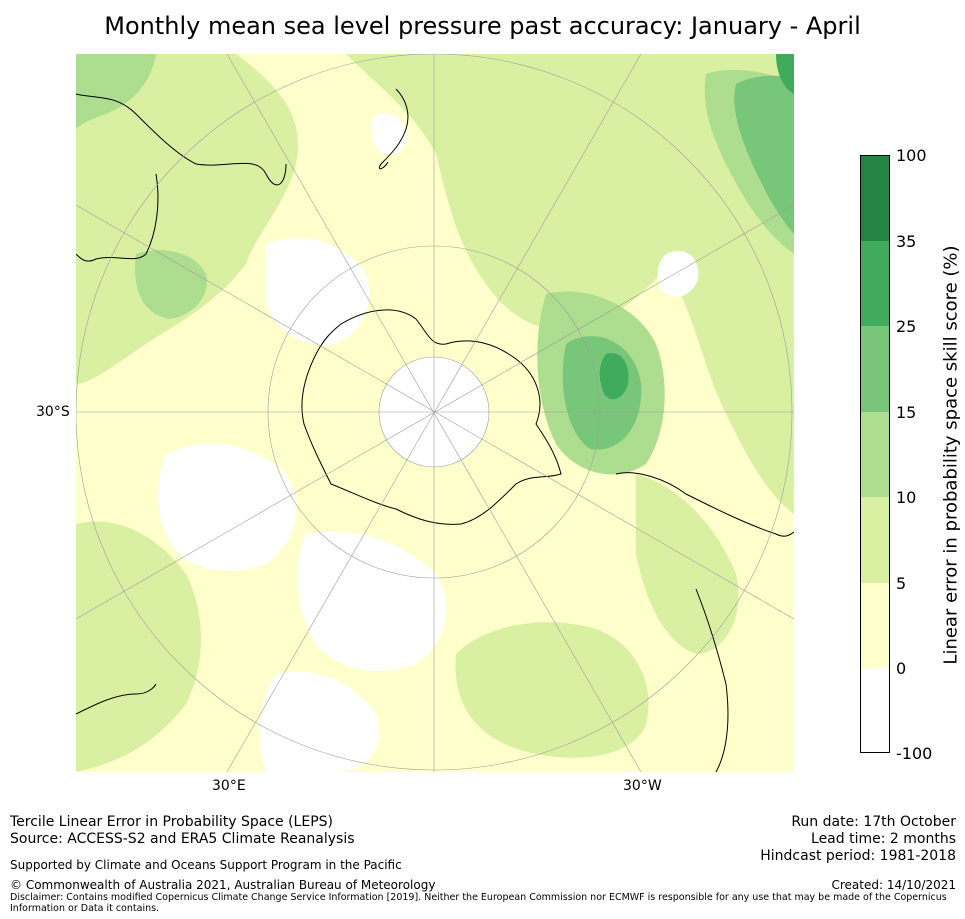 This screenshot has width=965, height=919. I want to click on colorbar-tick-10: 10, so click(906, 497).